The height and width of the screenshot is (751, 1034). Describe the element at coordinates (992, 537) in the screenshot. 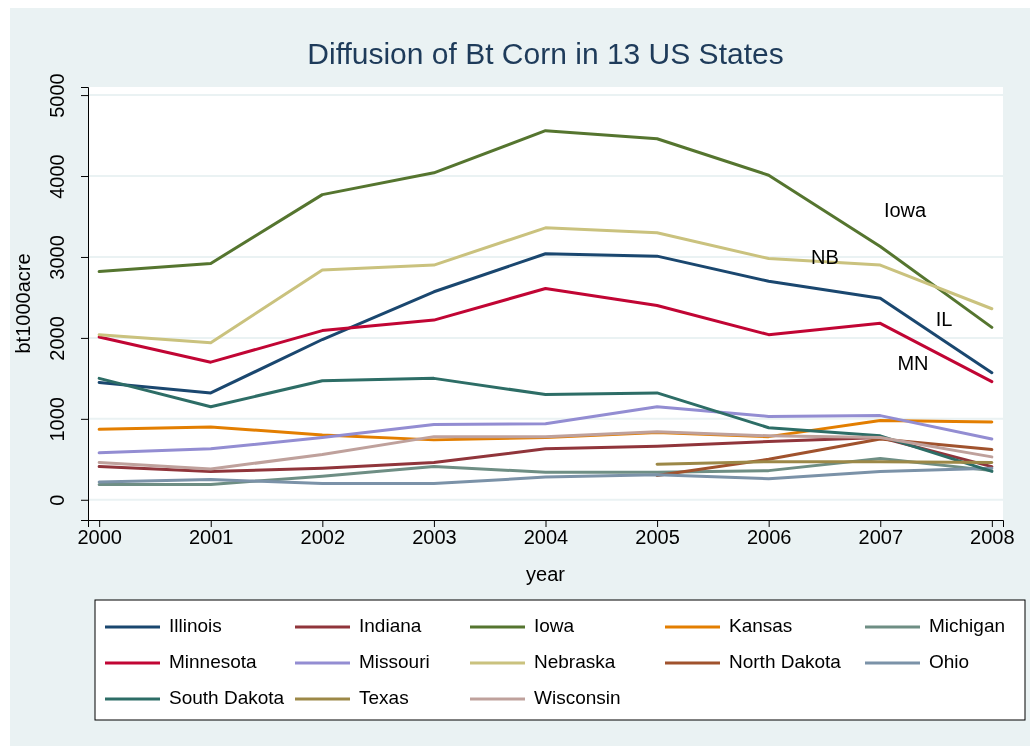

I see `x-tick-label: 2008` at that location.